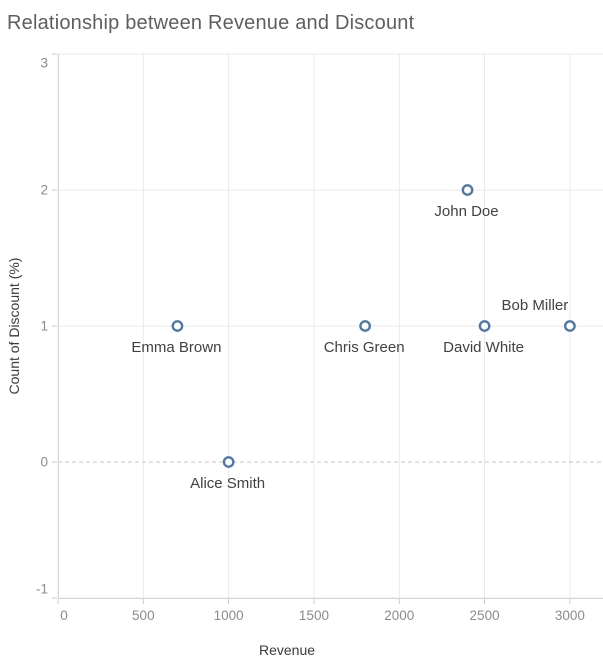 The width and height of the screenshot is (603, 670). What do you see at coordinates (143, 615) in the screenshot?
I see `x-tick-label: 500` at bounding box center [143, 615].